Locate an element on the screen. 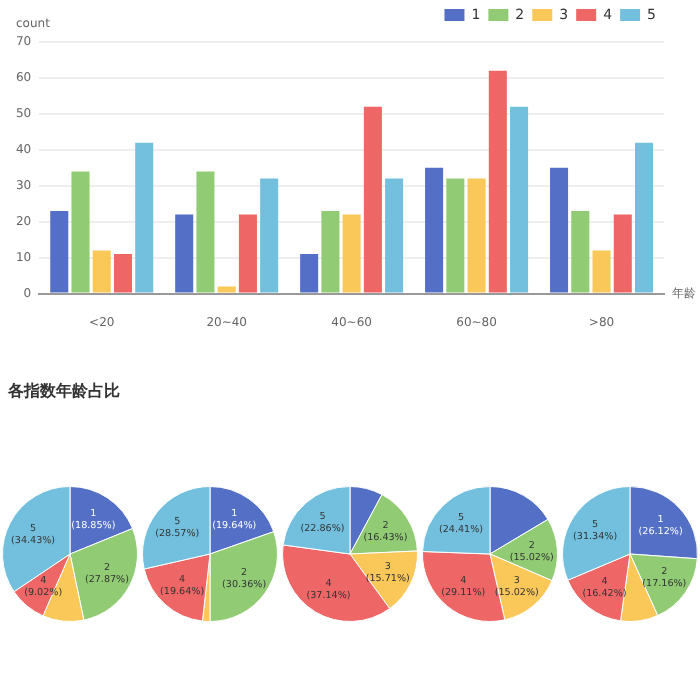 This screenshot has height=700, width=700. chart-title: 各指数年龄占比 is located at coordinates (64, 391).